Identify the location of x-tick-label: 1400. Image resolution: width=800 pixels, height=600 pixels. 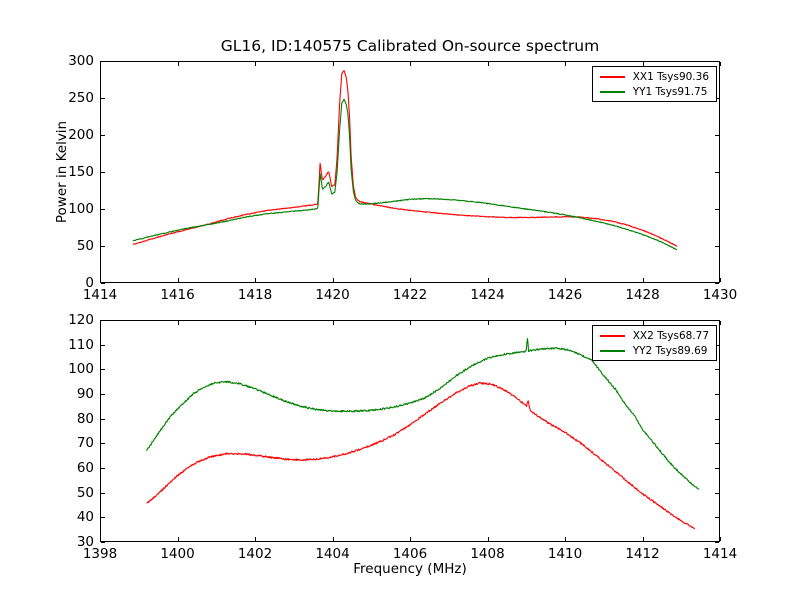
(177, 554).